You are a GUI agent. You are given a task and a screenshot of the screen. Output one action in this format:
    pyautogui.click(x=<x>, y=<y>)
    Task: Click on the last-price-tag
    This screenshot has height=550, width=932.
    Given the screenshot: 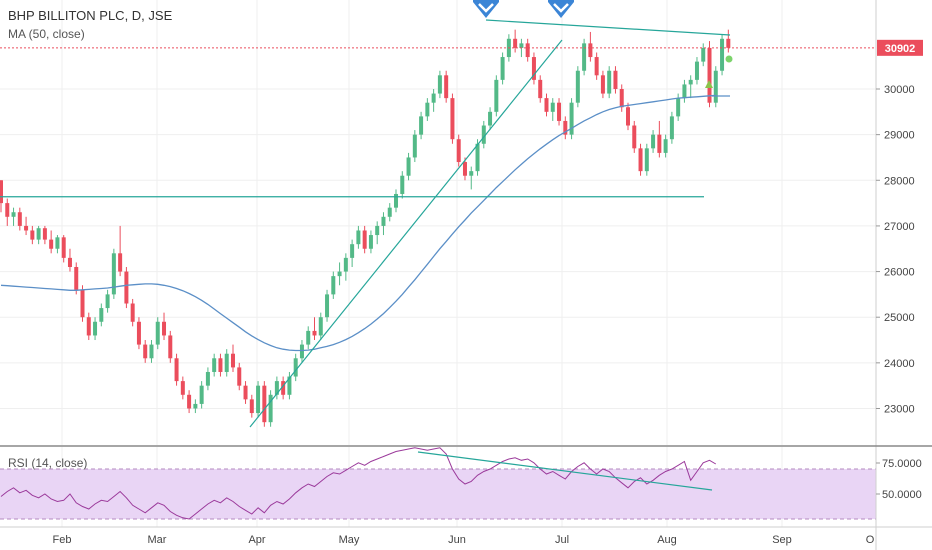 What is the action you would take?
    pyautogui.click(x=900, y=47)
    